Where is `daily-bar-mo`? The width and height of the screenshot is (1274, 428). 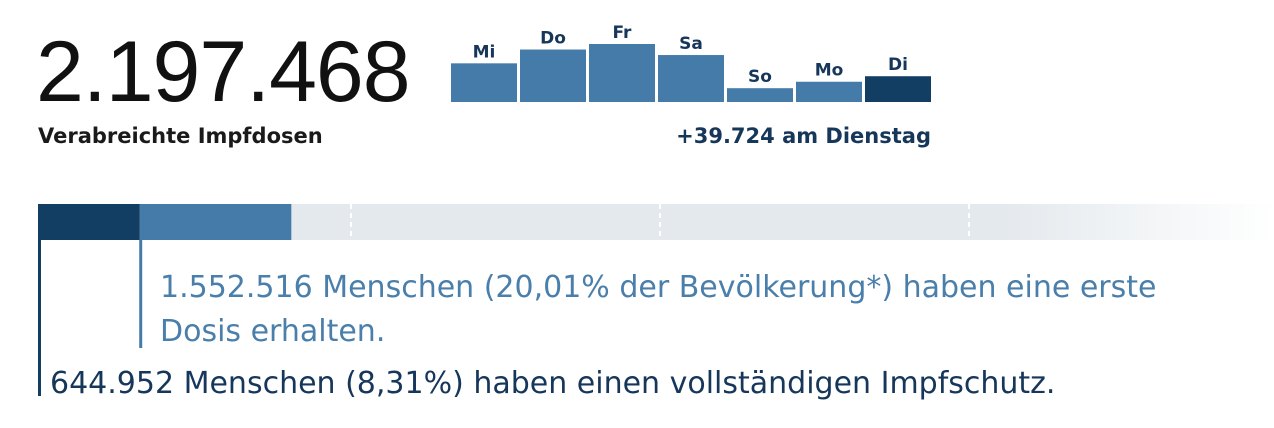
daily-bar-mo is located at coordinates (829, 91).